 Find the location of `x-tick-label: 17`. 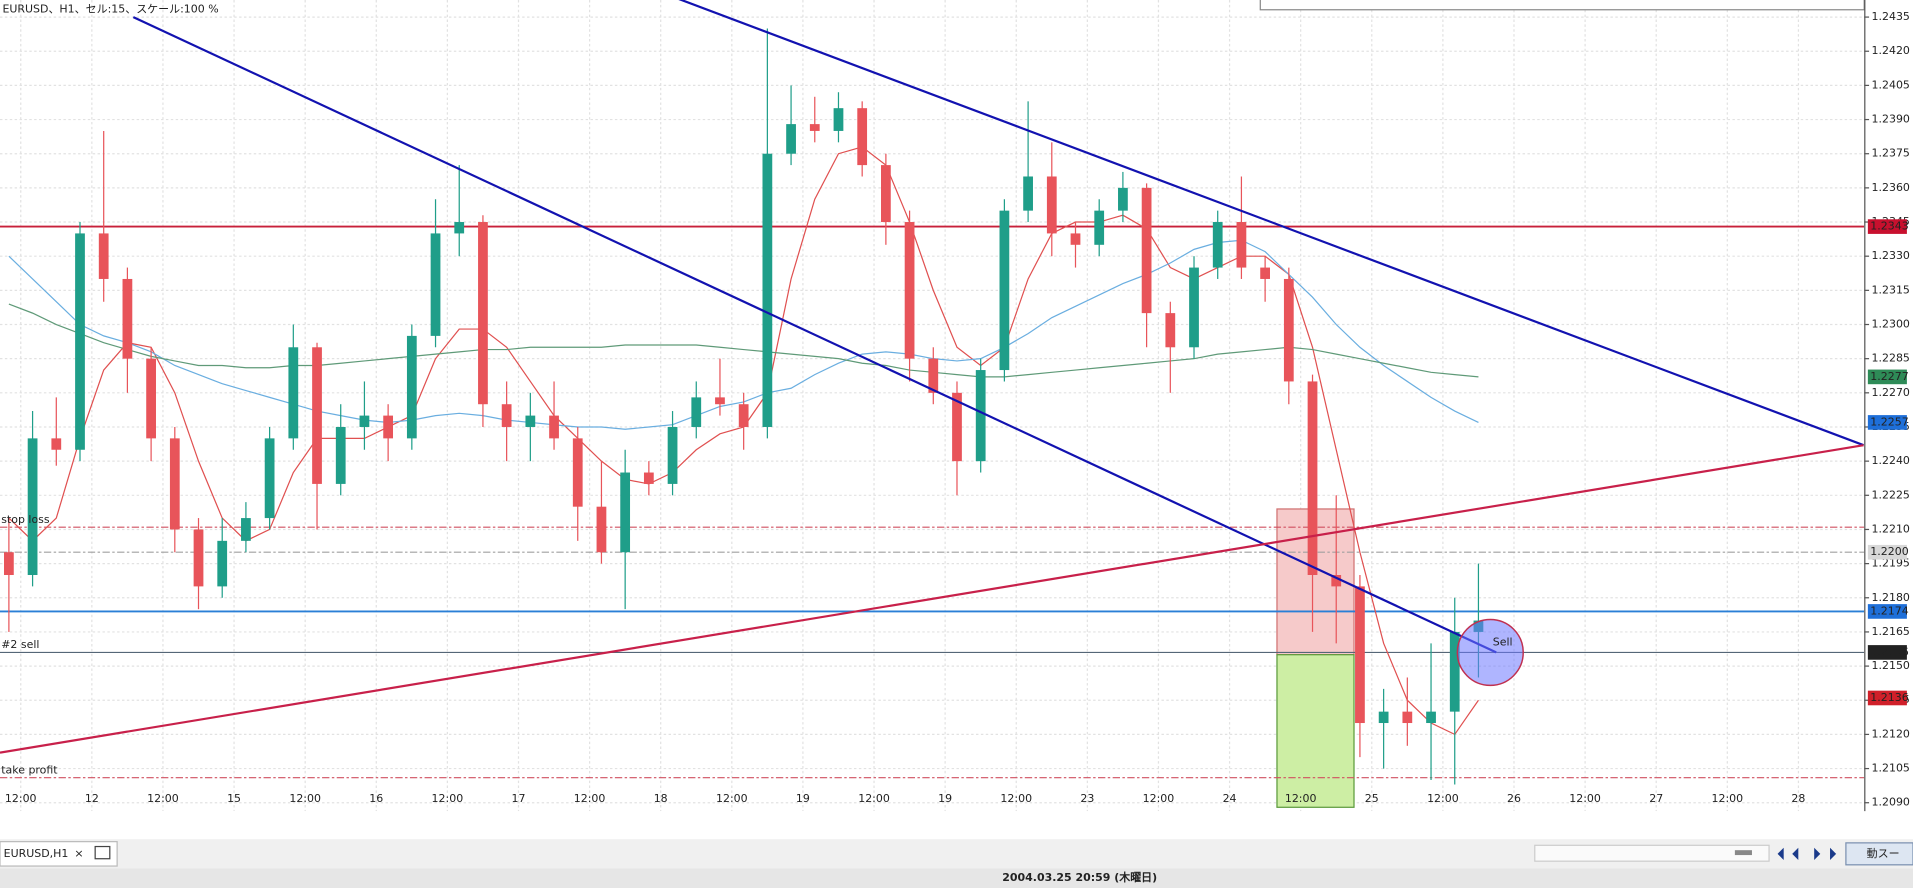

x-tick-label: 17 is located at coordinates (519, 798).